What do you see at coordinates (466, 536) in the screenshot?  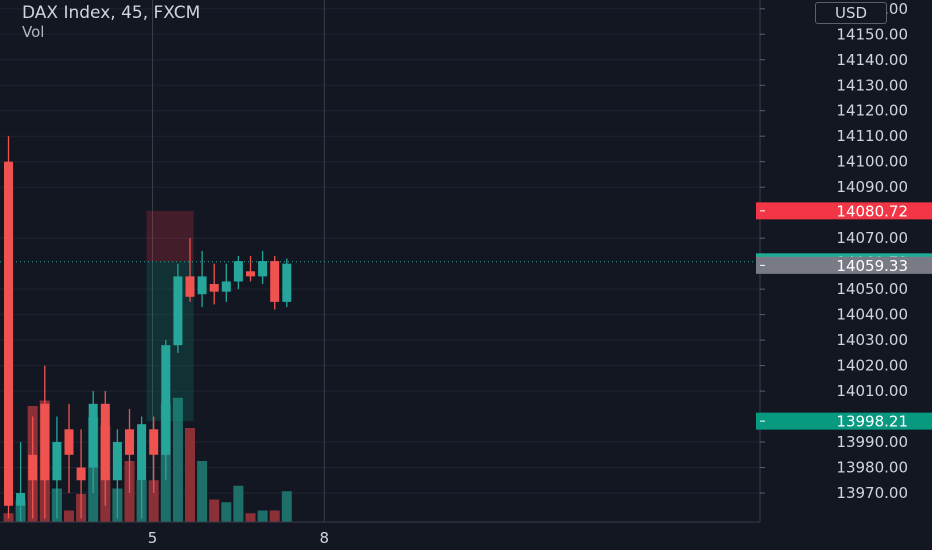 I see `time-axis-background` at bounding box center [466, 536].